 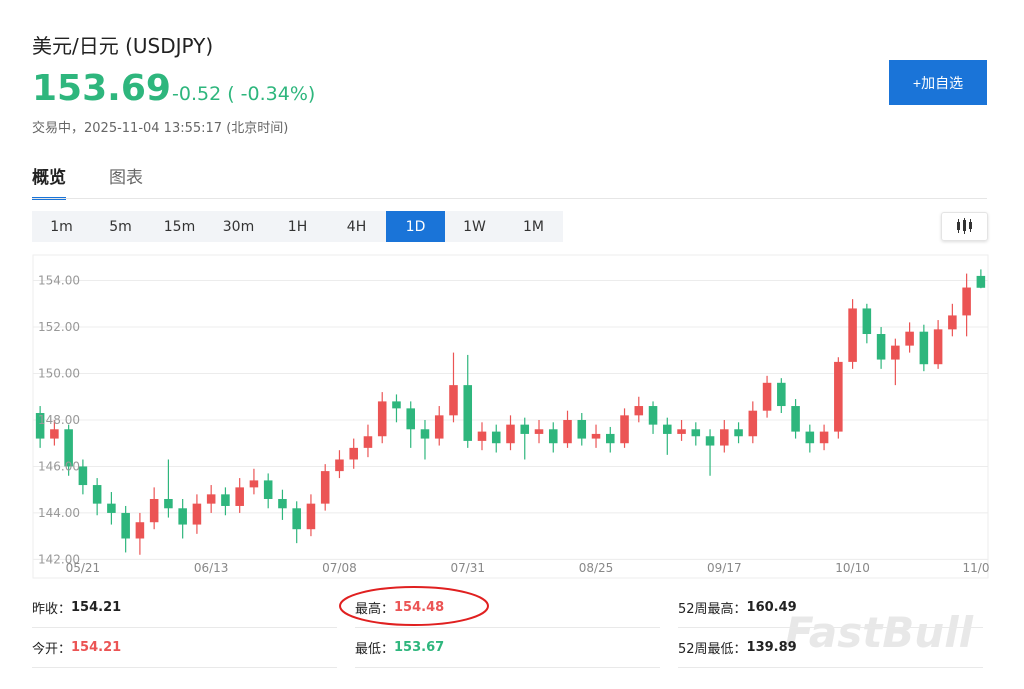 I want to click on interval-button: 1m, so click(x=61, y=226).